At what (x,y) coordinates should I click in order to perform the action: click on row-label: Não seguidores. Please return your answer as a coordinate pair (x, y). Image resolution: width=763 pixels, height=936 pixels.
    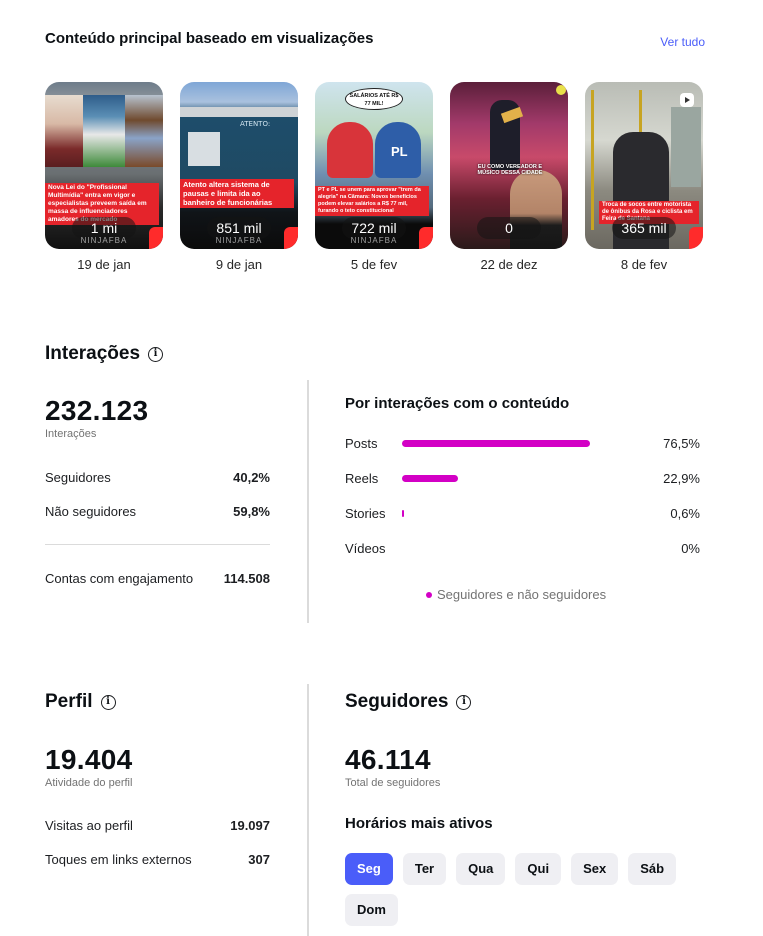
    Looking at the image, I should click on (91, 511).